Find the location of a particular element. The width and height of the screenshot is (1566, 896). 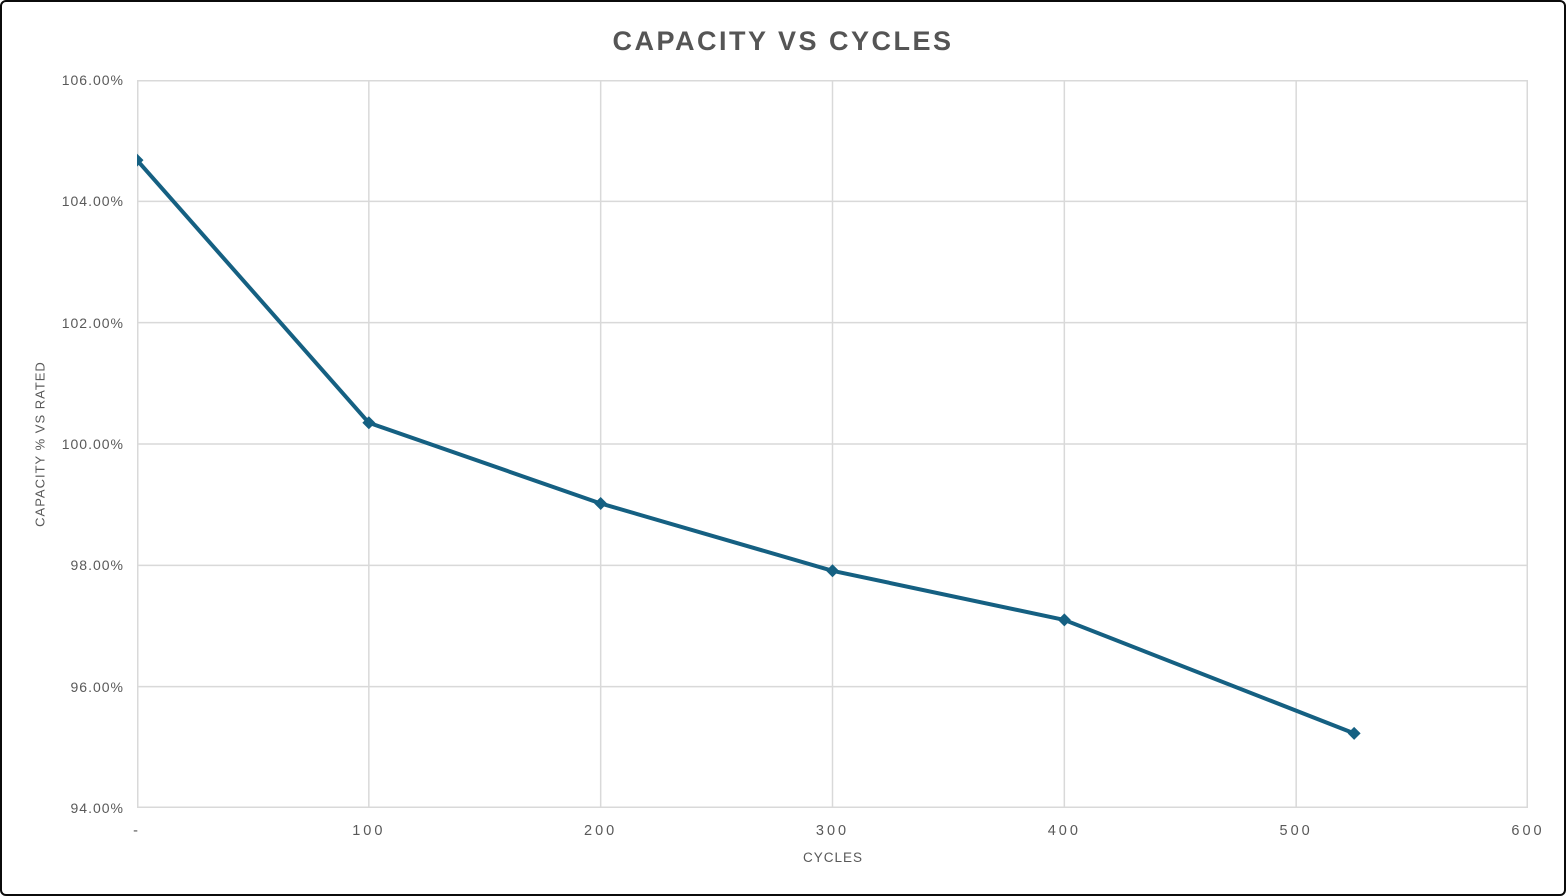

x-axis-tick-label: - is located at coordinates (137, 831).